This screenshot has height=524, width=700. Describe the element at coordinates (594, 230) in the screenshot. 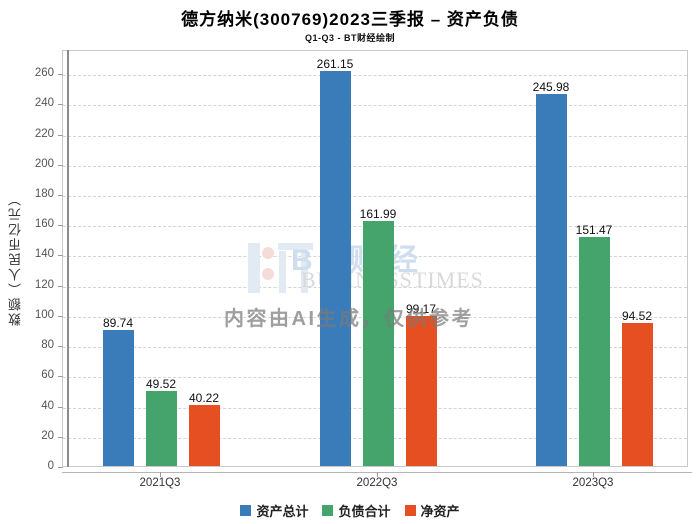

I see `bar-value-label: 151.47` at that location.